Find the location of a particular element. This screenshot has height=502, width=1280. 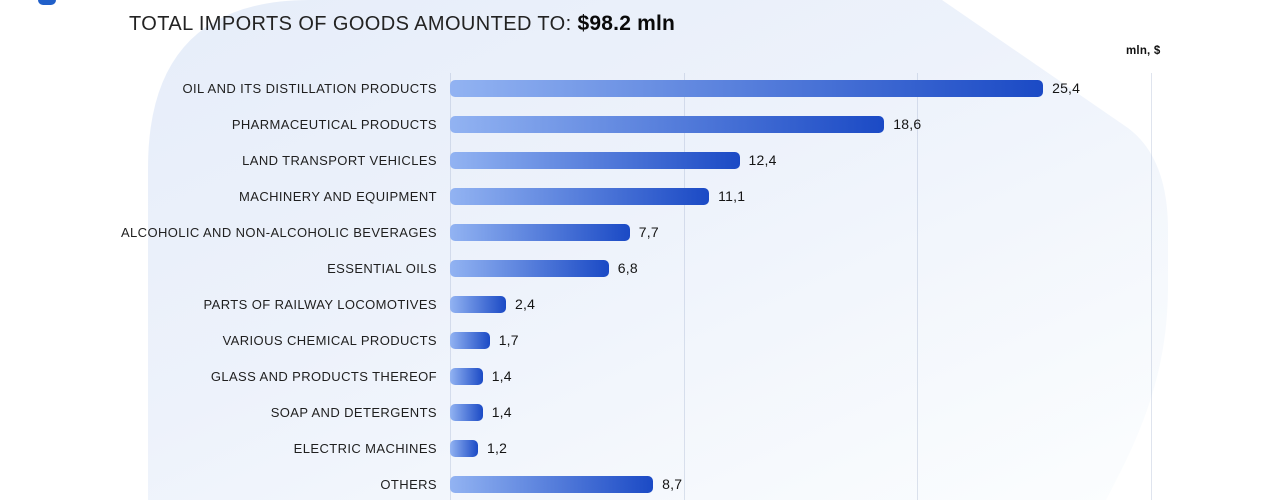

value-label: 11,1 is located at coordinates (732, 196).